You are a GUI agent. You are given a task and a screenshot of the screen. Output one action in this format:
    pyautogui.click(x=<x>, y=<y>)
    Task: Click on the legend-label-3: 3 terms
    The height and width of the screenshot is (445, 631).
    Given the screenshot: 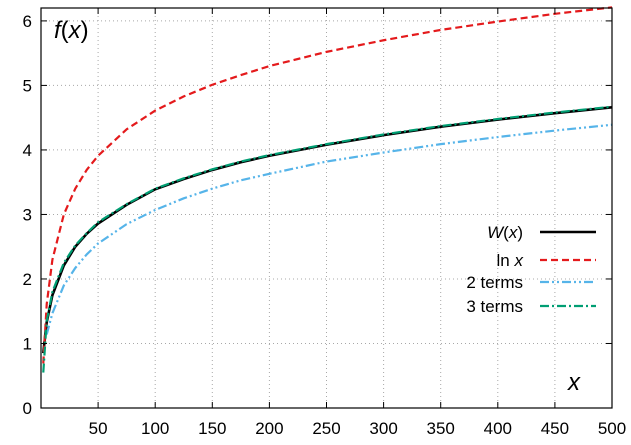 What is the action you would take?
    pyautogui.click(x=494, y=306)
    